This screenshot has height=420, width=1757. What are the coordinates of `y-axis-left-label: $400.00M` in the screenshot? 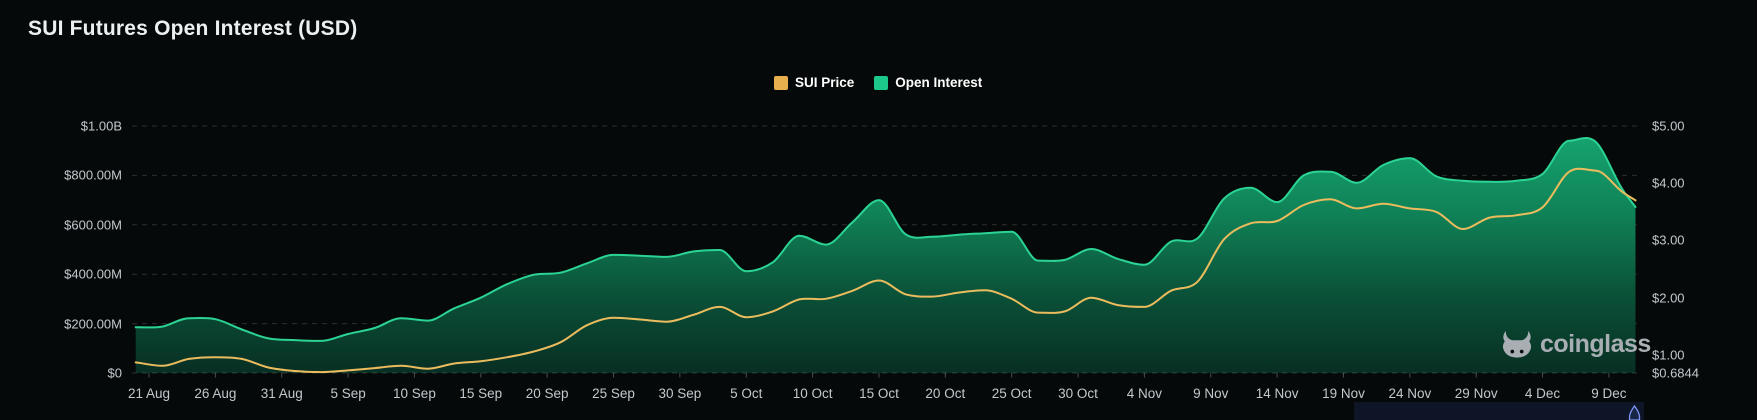 It's located at (93, 274).